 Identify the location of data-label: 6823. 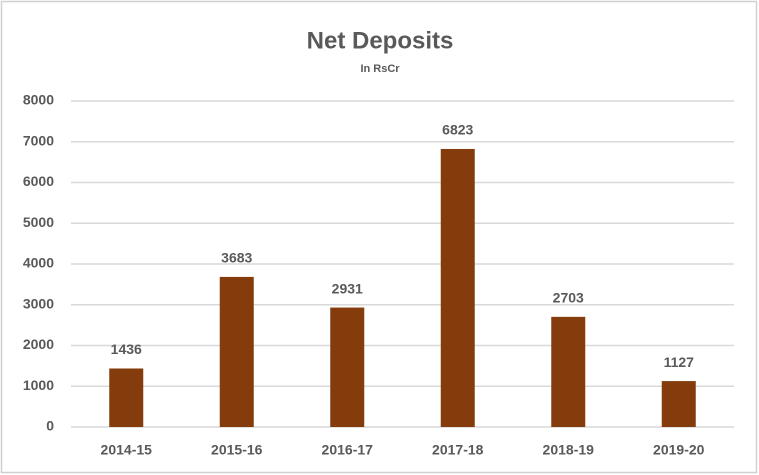
(457, 130).